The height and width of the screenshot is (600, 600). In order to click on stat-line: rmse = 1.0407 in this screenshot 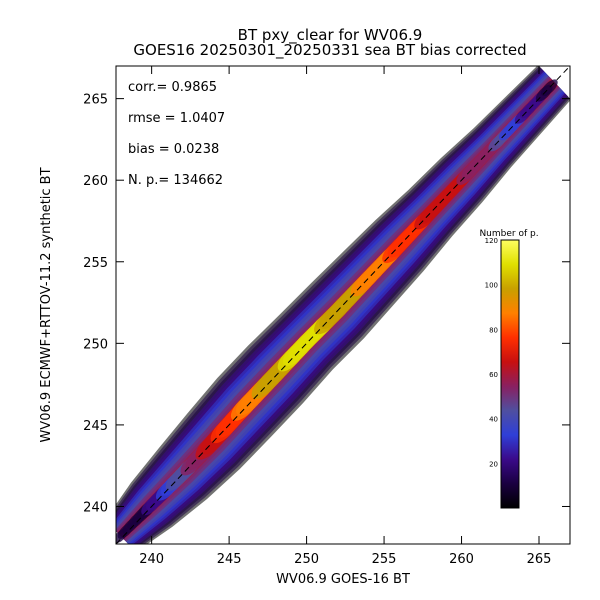, I will do `click(176, 118)`.